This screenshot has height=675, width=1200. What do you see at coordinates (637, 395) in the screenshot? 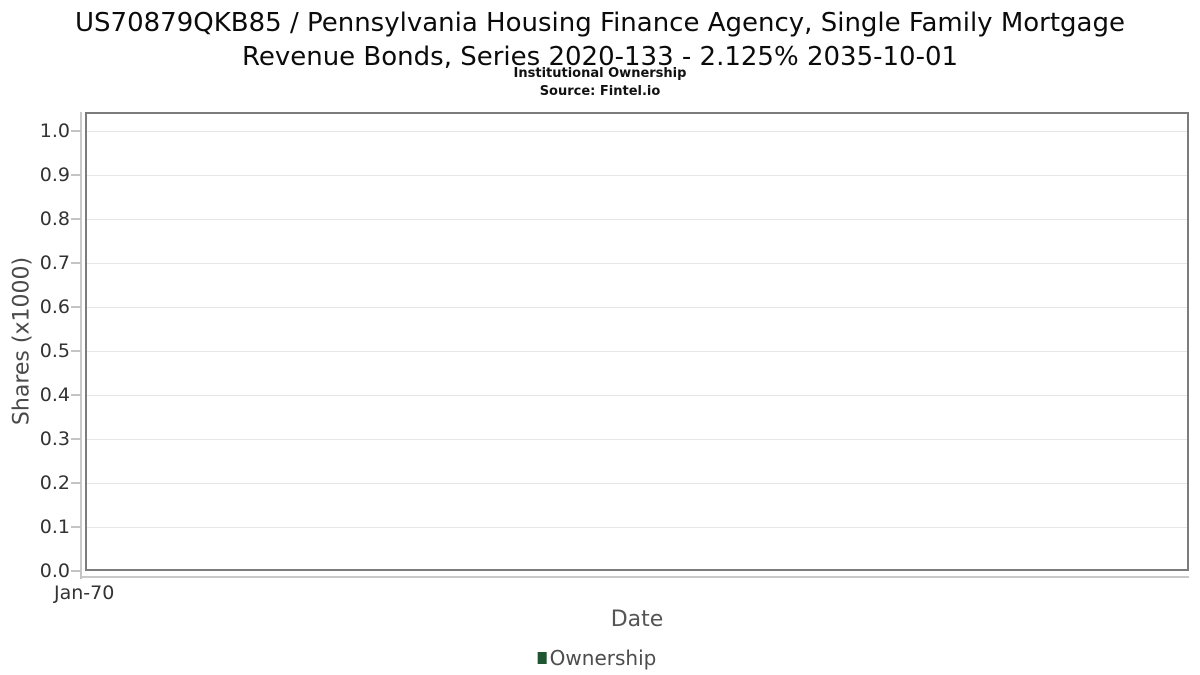
I see `gridline-0.4` at bounding box center [637, 395].